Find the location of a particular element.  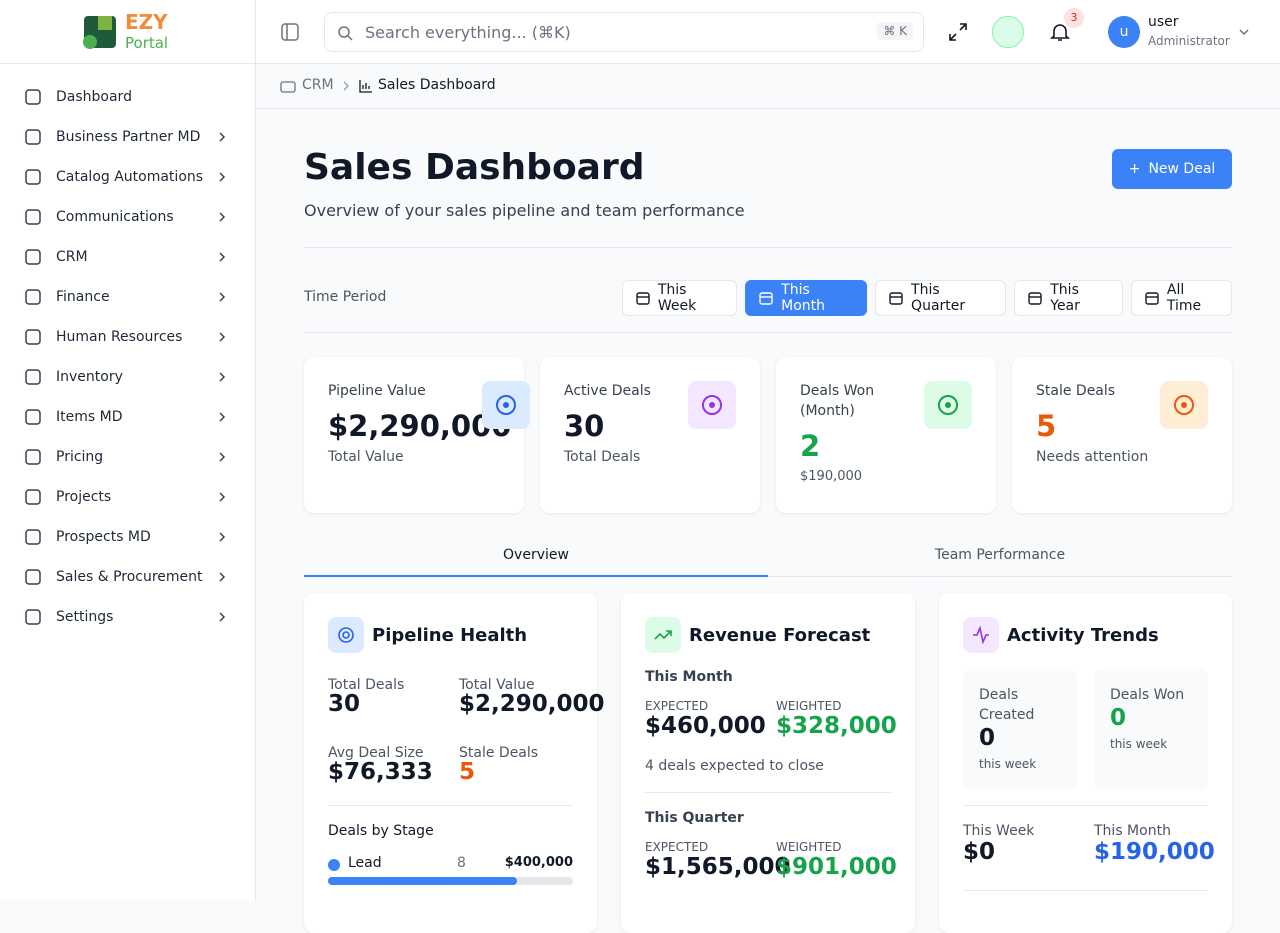

tab: Team Performance is located at coordinates (1000, 555).